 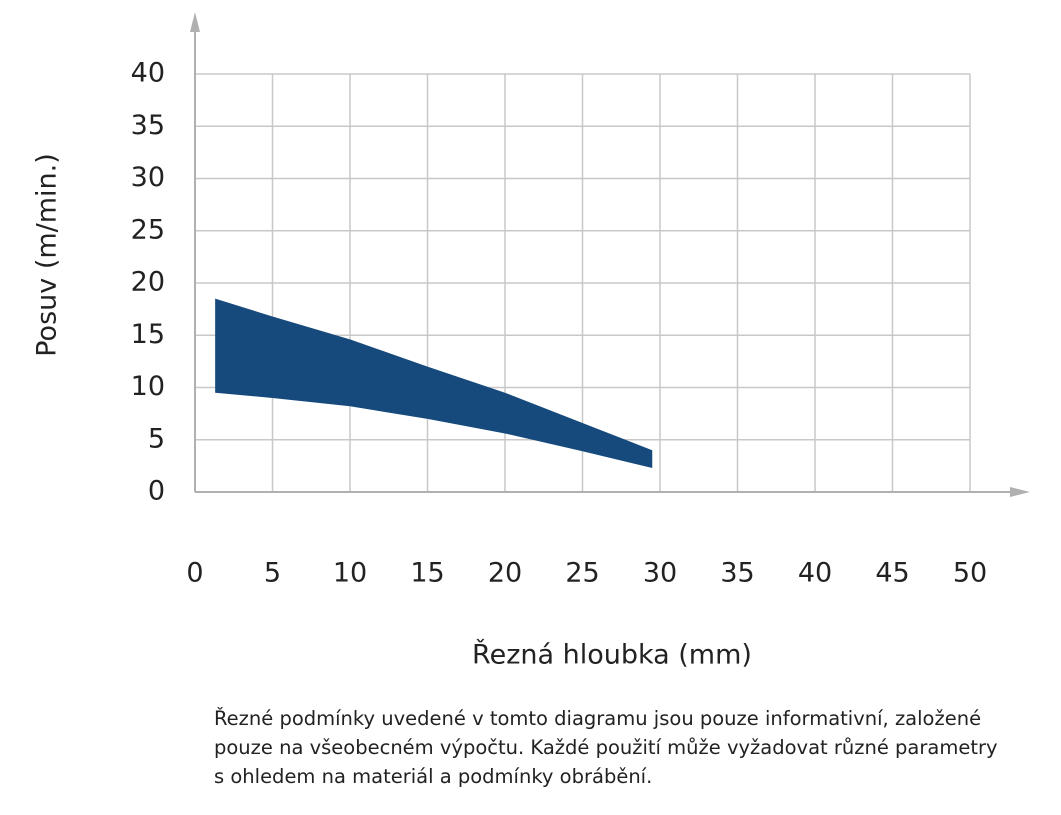 I want to click on x-tick-label: 5, so click(x=272, y=573).